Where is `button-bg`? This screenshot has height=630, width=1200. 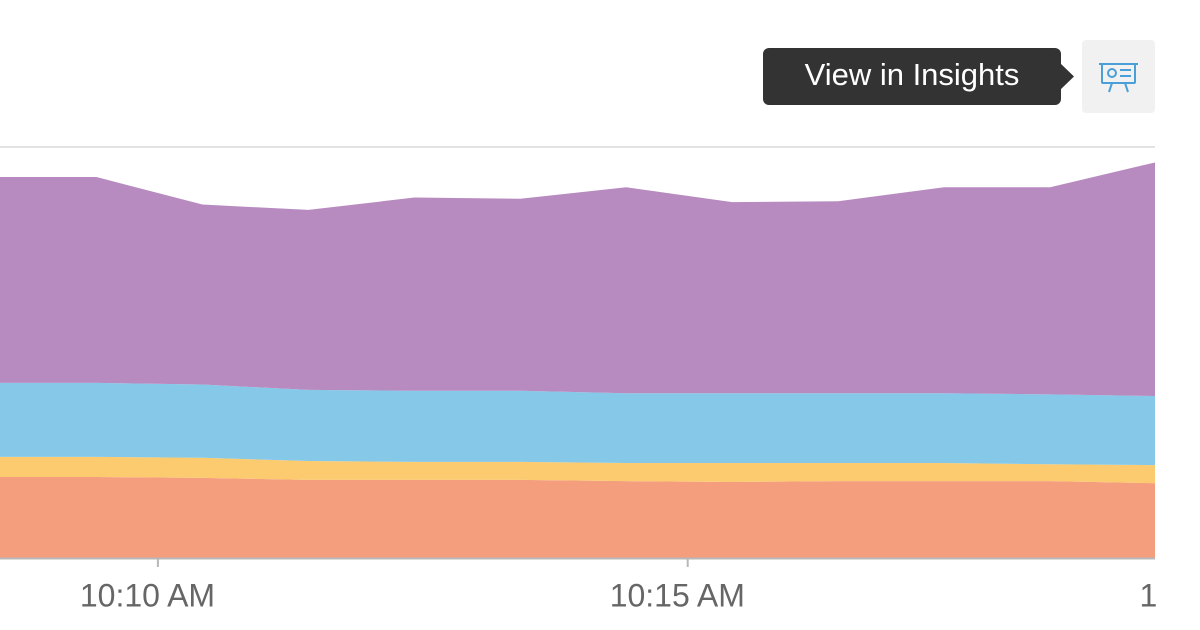
button-bg is located at coordinates (1118, 76).